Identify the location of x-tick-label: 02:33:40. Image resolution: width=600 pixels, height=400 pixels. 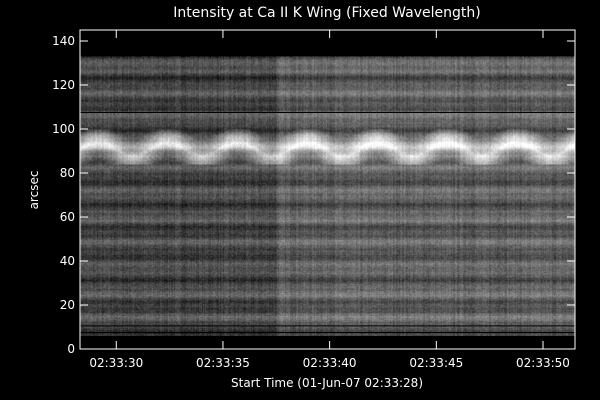
(330, 363).